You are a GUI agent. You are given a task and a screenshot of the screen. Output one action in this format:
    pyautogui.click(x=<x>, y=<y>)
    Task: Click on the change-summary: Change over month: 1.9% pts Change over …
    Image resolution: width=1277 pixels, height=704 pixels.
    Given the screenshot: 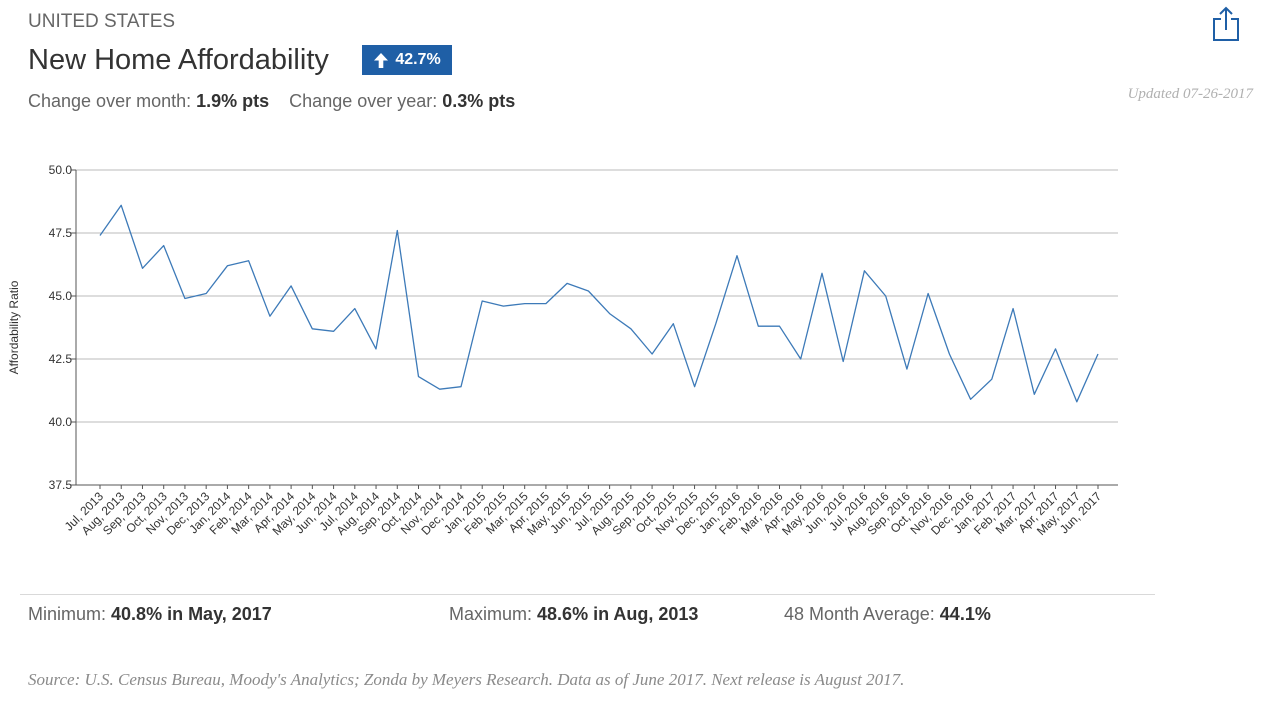 What is the action you would take?
    pyautogui.click(x=271, y=101)
    